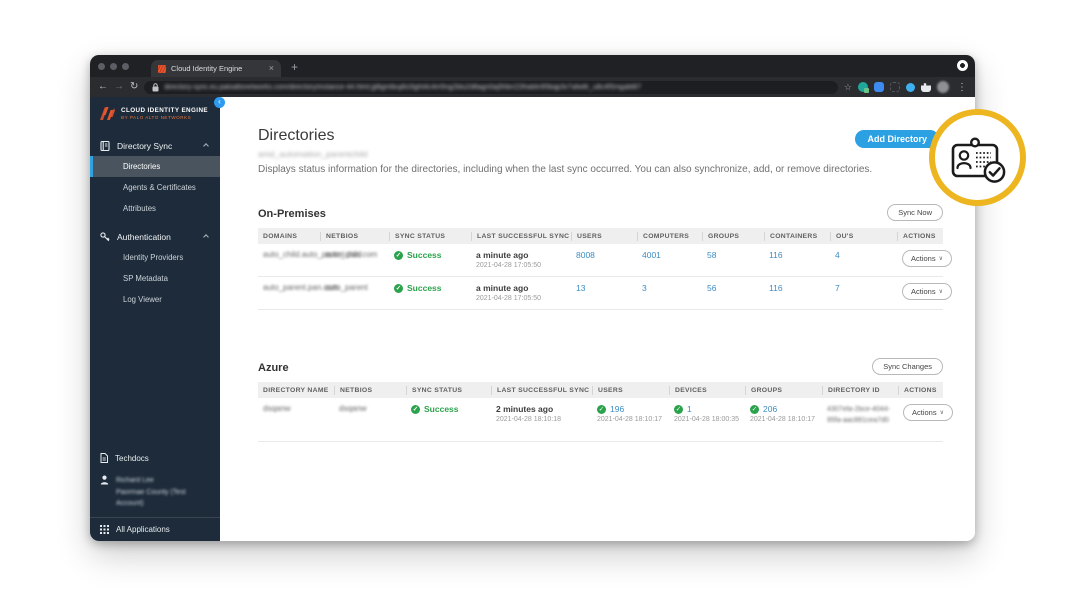 The image size is (1067, 593). What do you see at coordinates (962, 87) in the screenshot?
I see `browser-menu-icon: ⋮` at bounding box center [962, 87].